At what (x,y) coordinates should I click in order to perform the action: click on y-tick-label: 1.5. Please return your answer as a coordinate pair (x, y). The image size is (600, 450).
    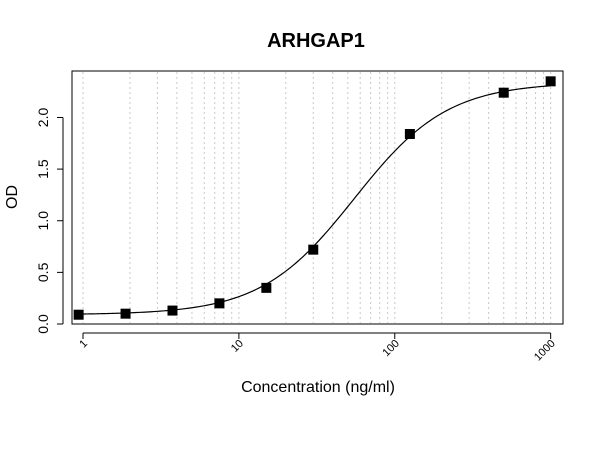
    Looking at the image, I should click on (43, 169).